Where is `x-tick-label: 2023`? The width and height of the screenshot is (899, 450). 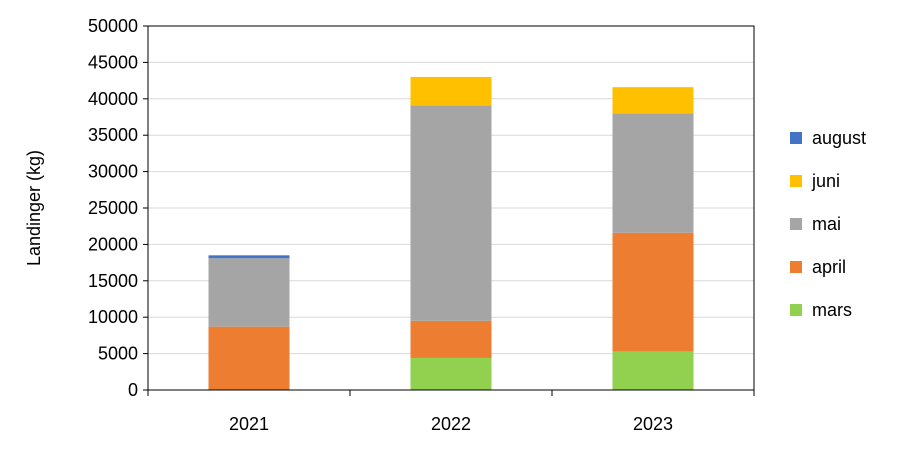
x-tick-label: 2023 is located at coordinates (653, 424).